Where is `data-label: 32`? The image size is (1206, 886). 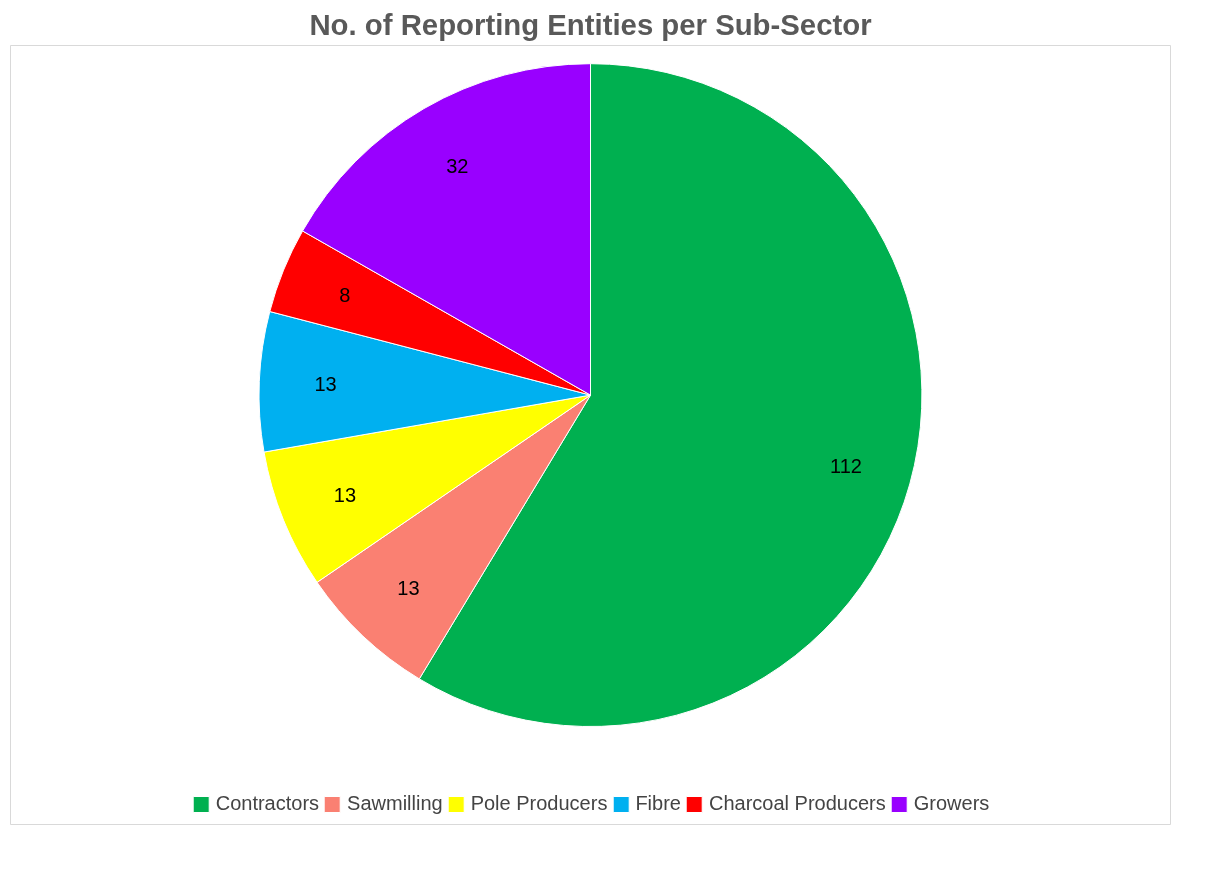 data-label: 32 is located at coordinates (457, 166).